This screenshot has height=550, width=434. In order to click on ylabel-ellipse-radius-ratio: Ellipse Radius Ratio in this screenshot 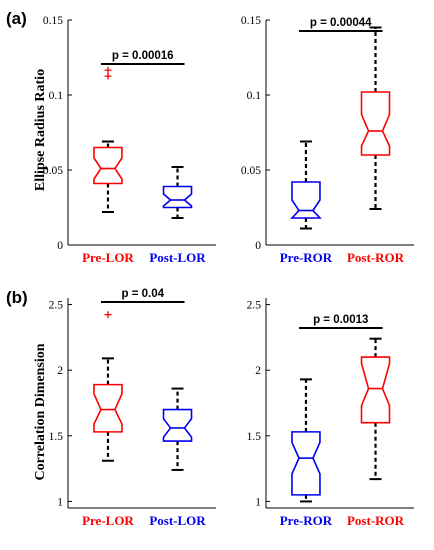, I will do `click(40, 130)`.